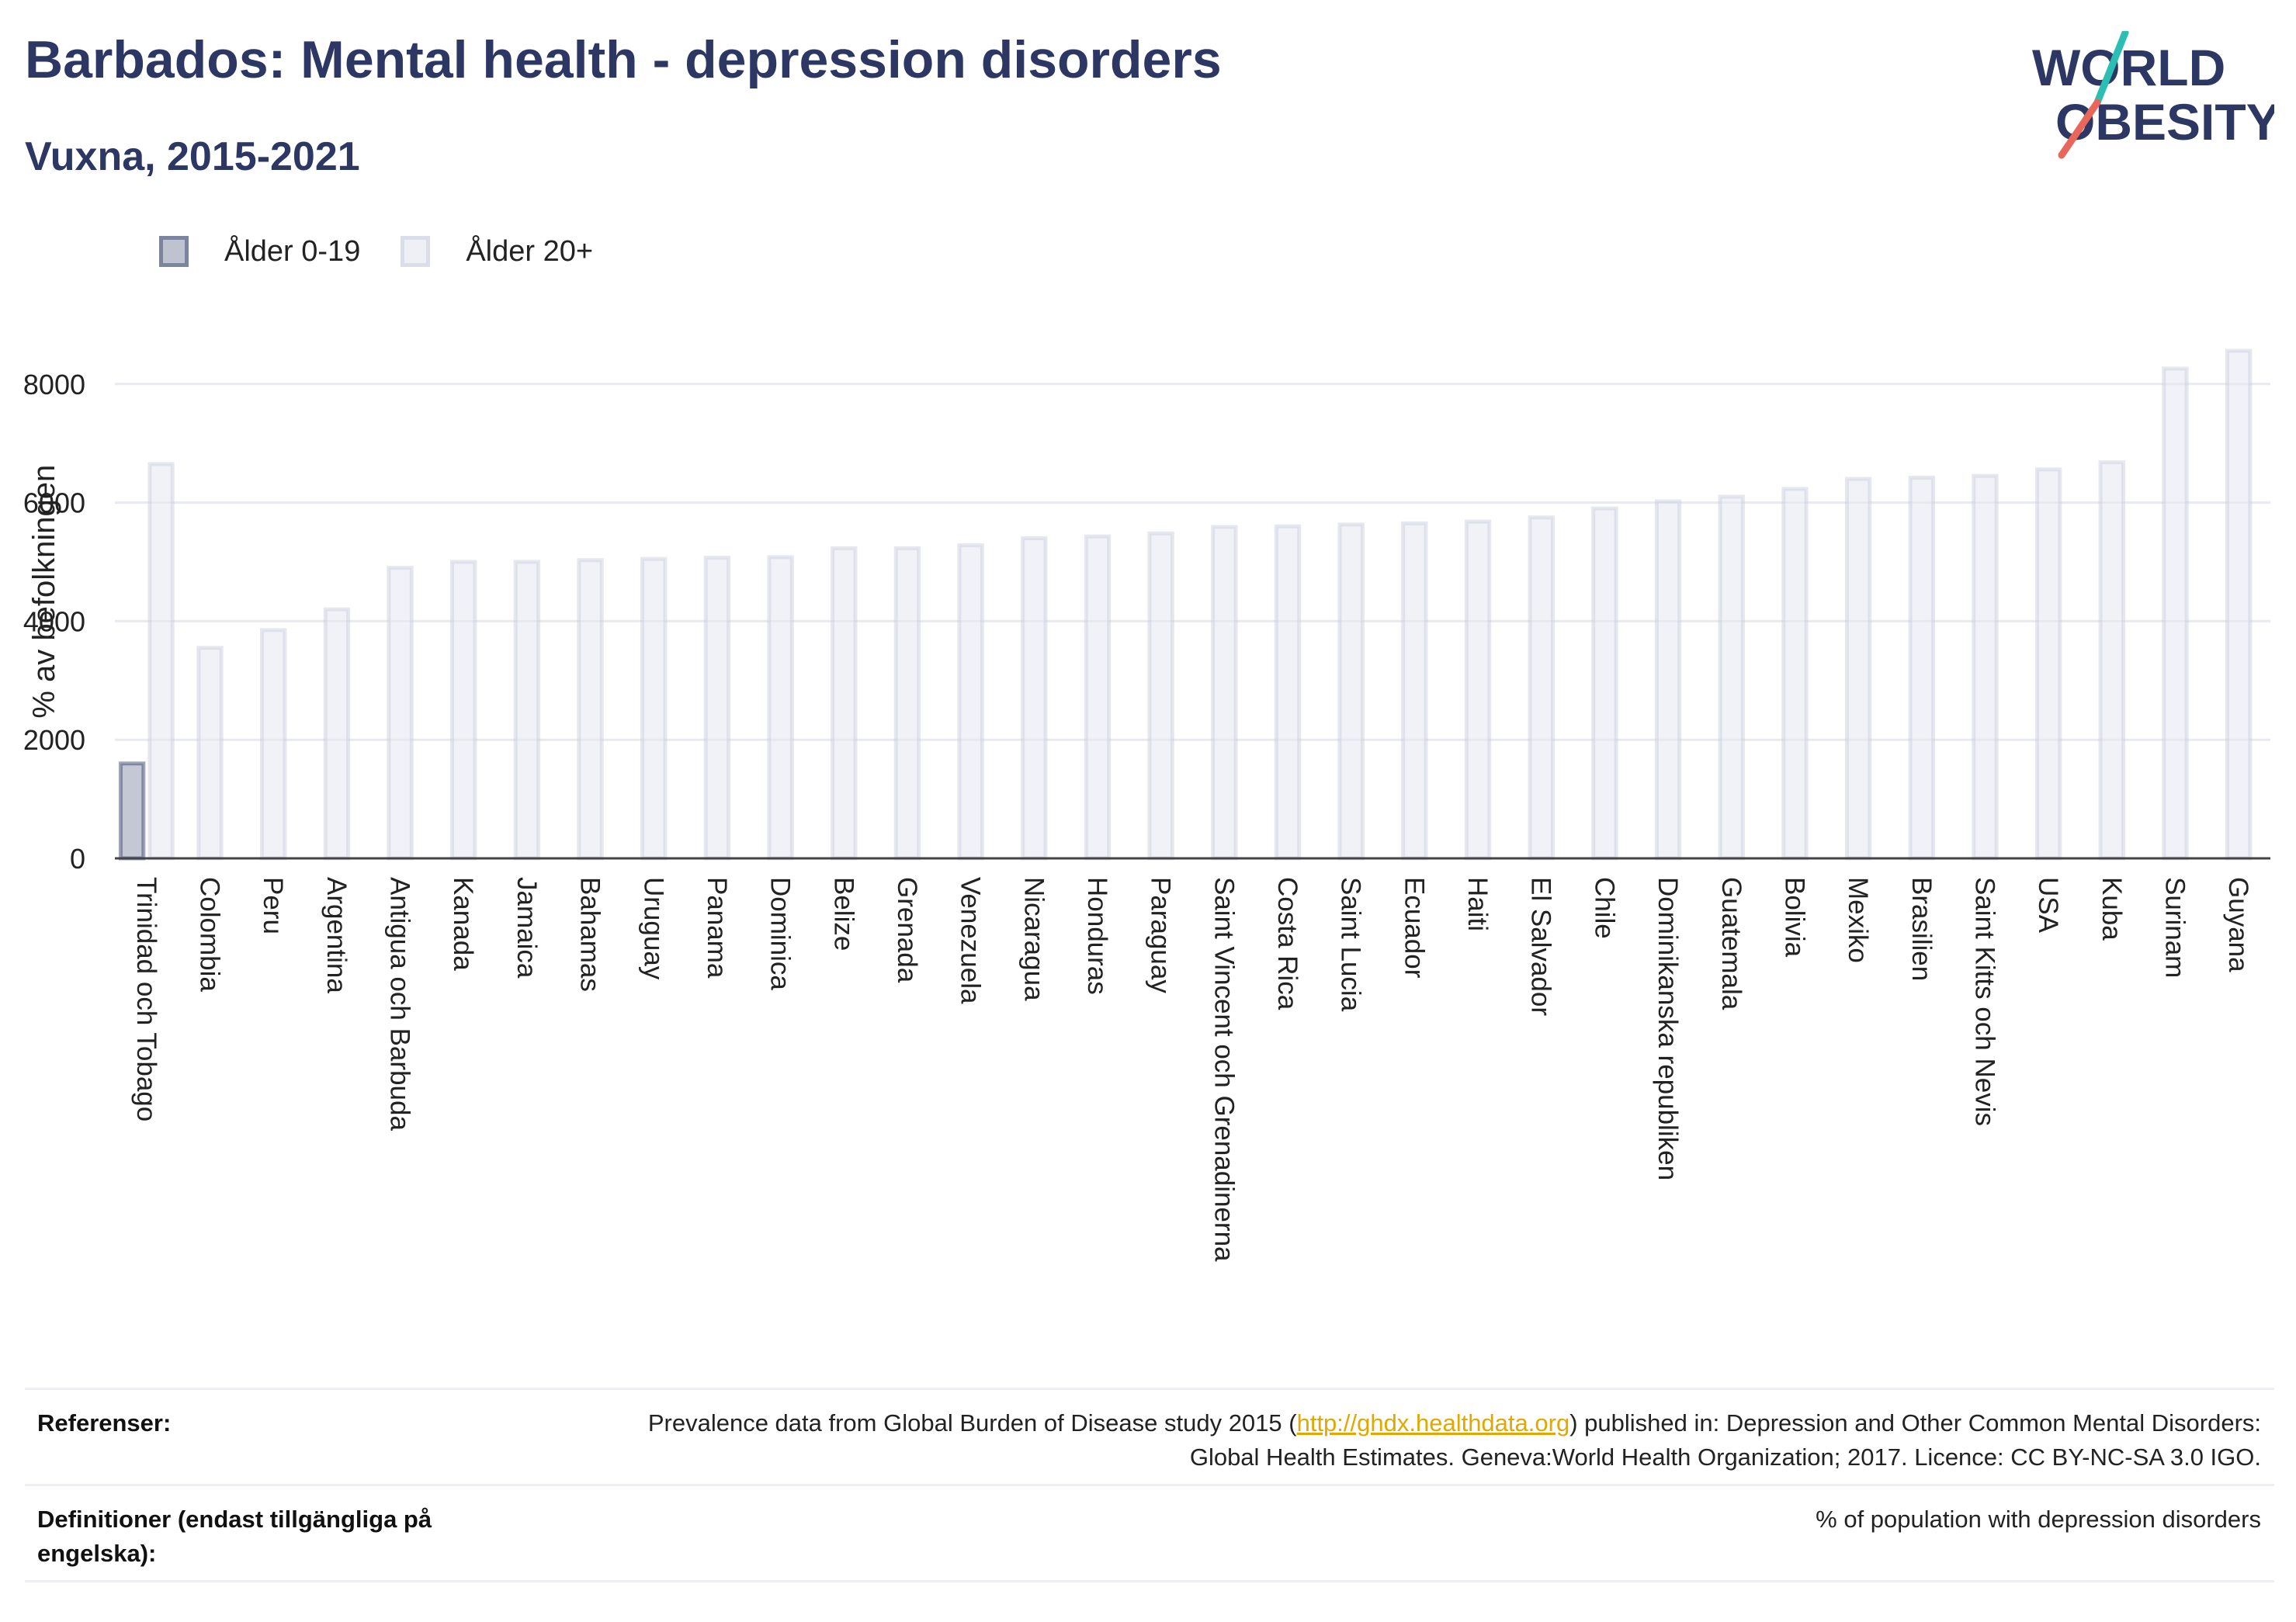 The height and width of the screenshot is (1622, 2296). Describe the element at coordinates (1161, 935) in the screenshot. I see `x-tick-label-16: Paraguay` at that location.